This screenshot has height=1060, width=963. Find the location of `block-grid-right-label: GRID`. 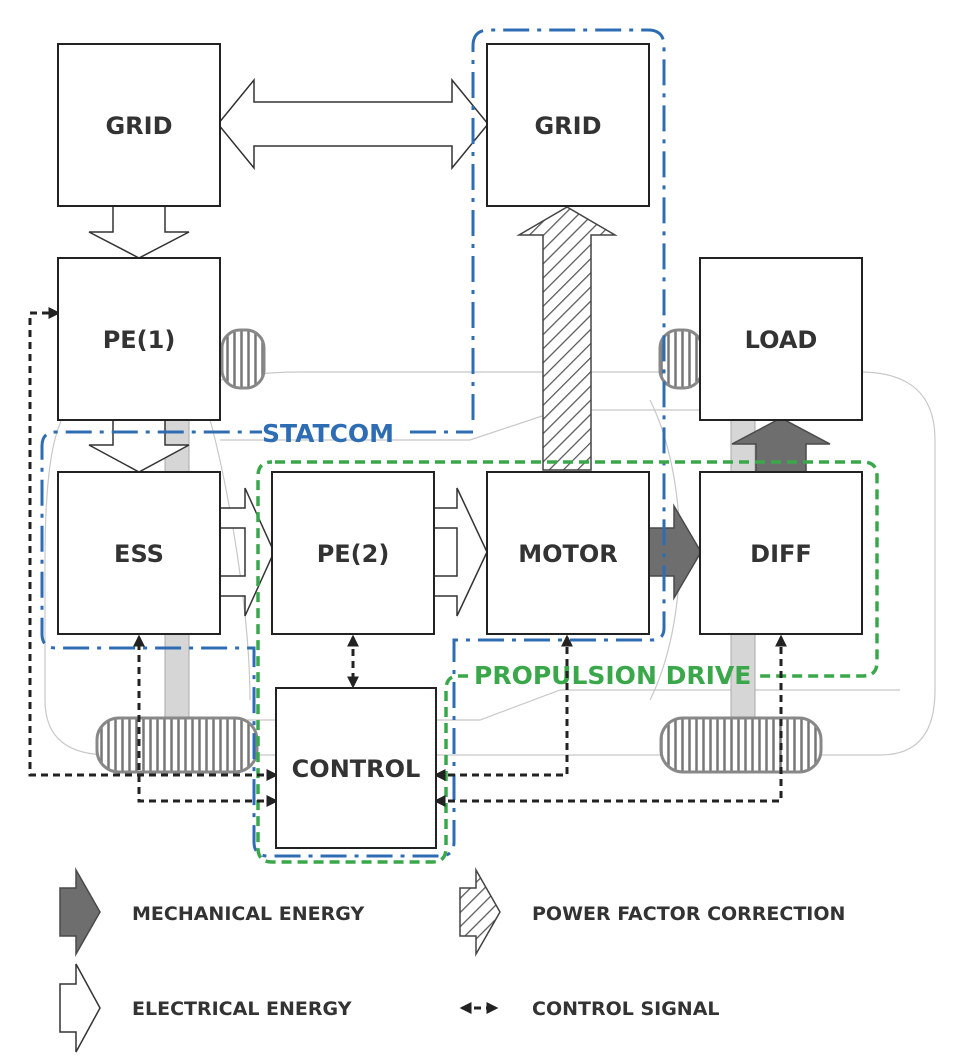

block-grid-right-label: GRID is located at coordinates (567, 126).